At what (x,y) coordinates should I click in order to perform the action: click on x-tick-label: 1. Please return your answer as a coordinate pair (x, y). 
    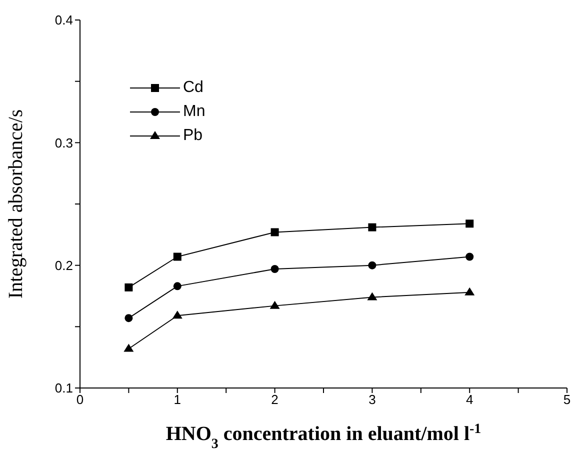
    Looking at the image, I should click on (178, 400).